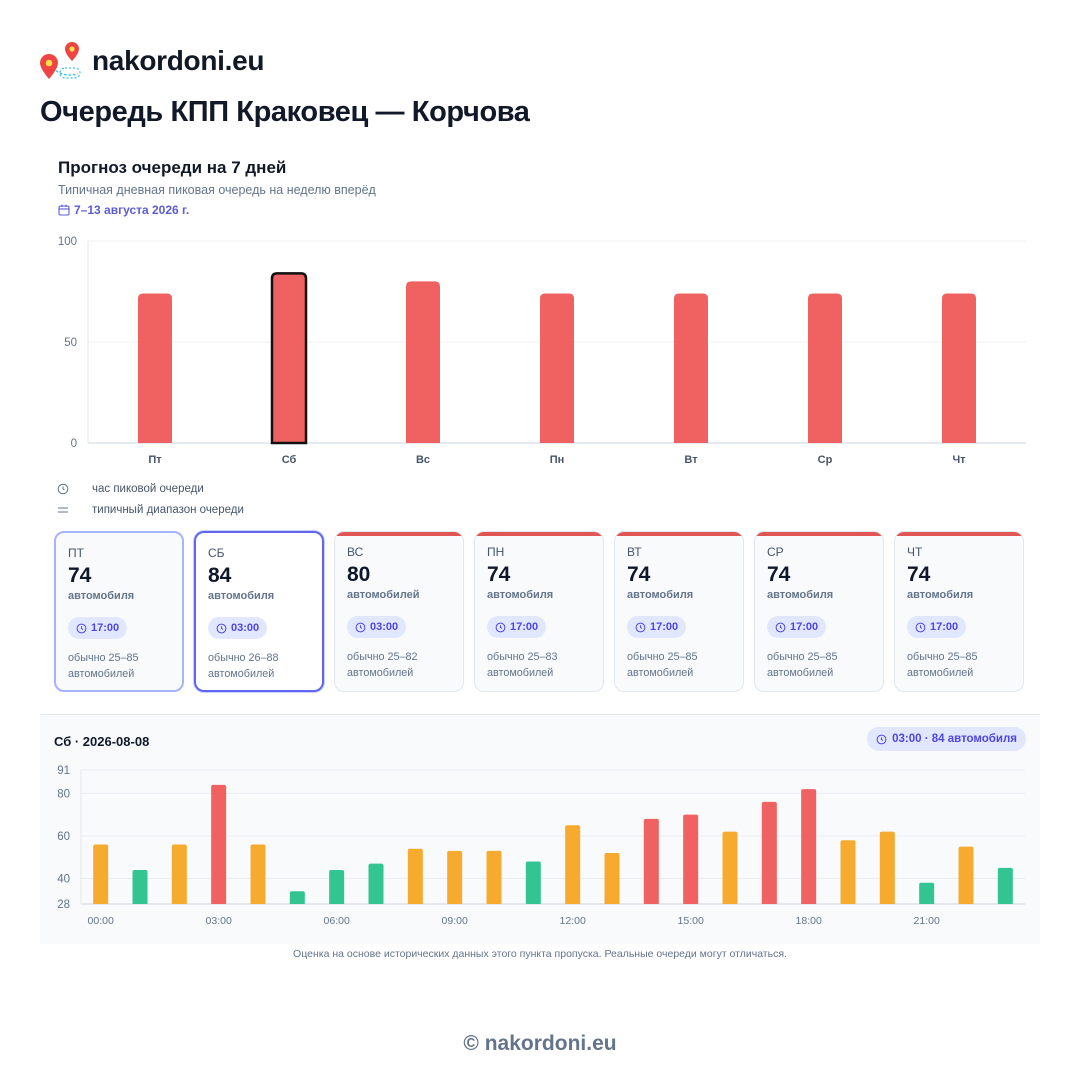 This screenshot has width=1080, height=1092. What do you see at coordinates (178, 60) in the screenshot?
I see `brand-name: nakordoni.eu` at bounding box center [178, 60].